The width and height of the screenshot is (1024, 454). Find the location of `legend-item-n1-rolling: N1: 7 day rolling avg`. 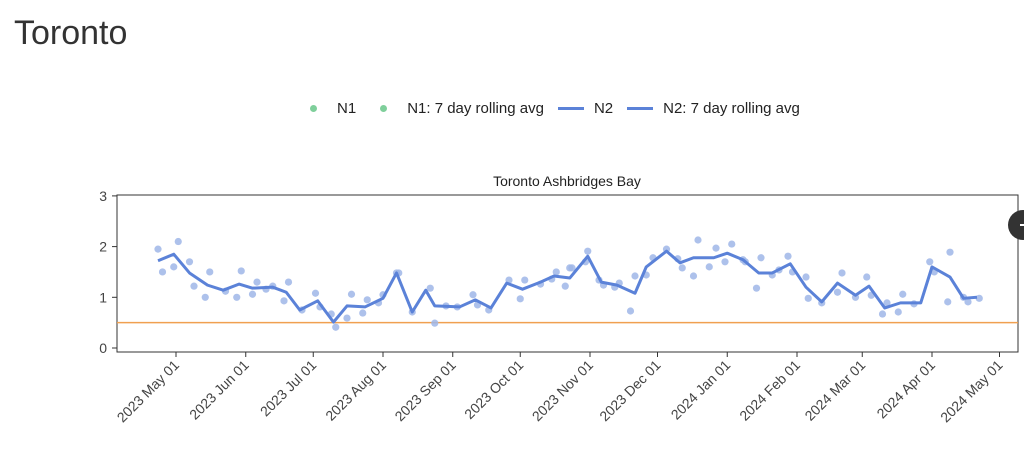

legend-item-n1-rolling: N1: 7 day rolling avg is located at coordinates (457, 108).